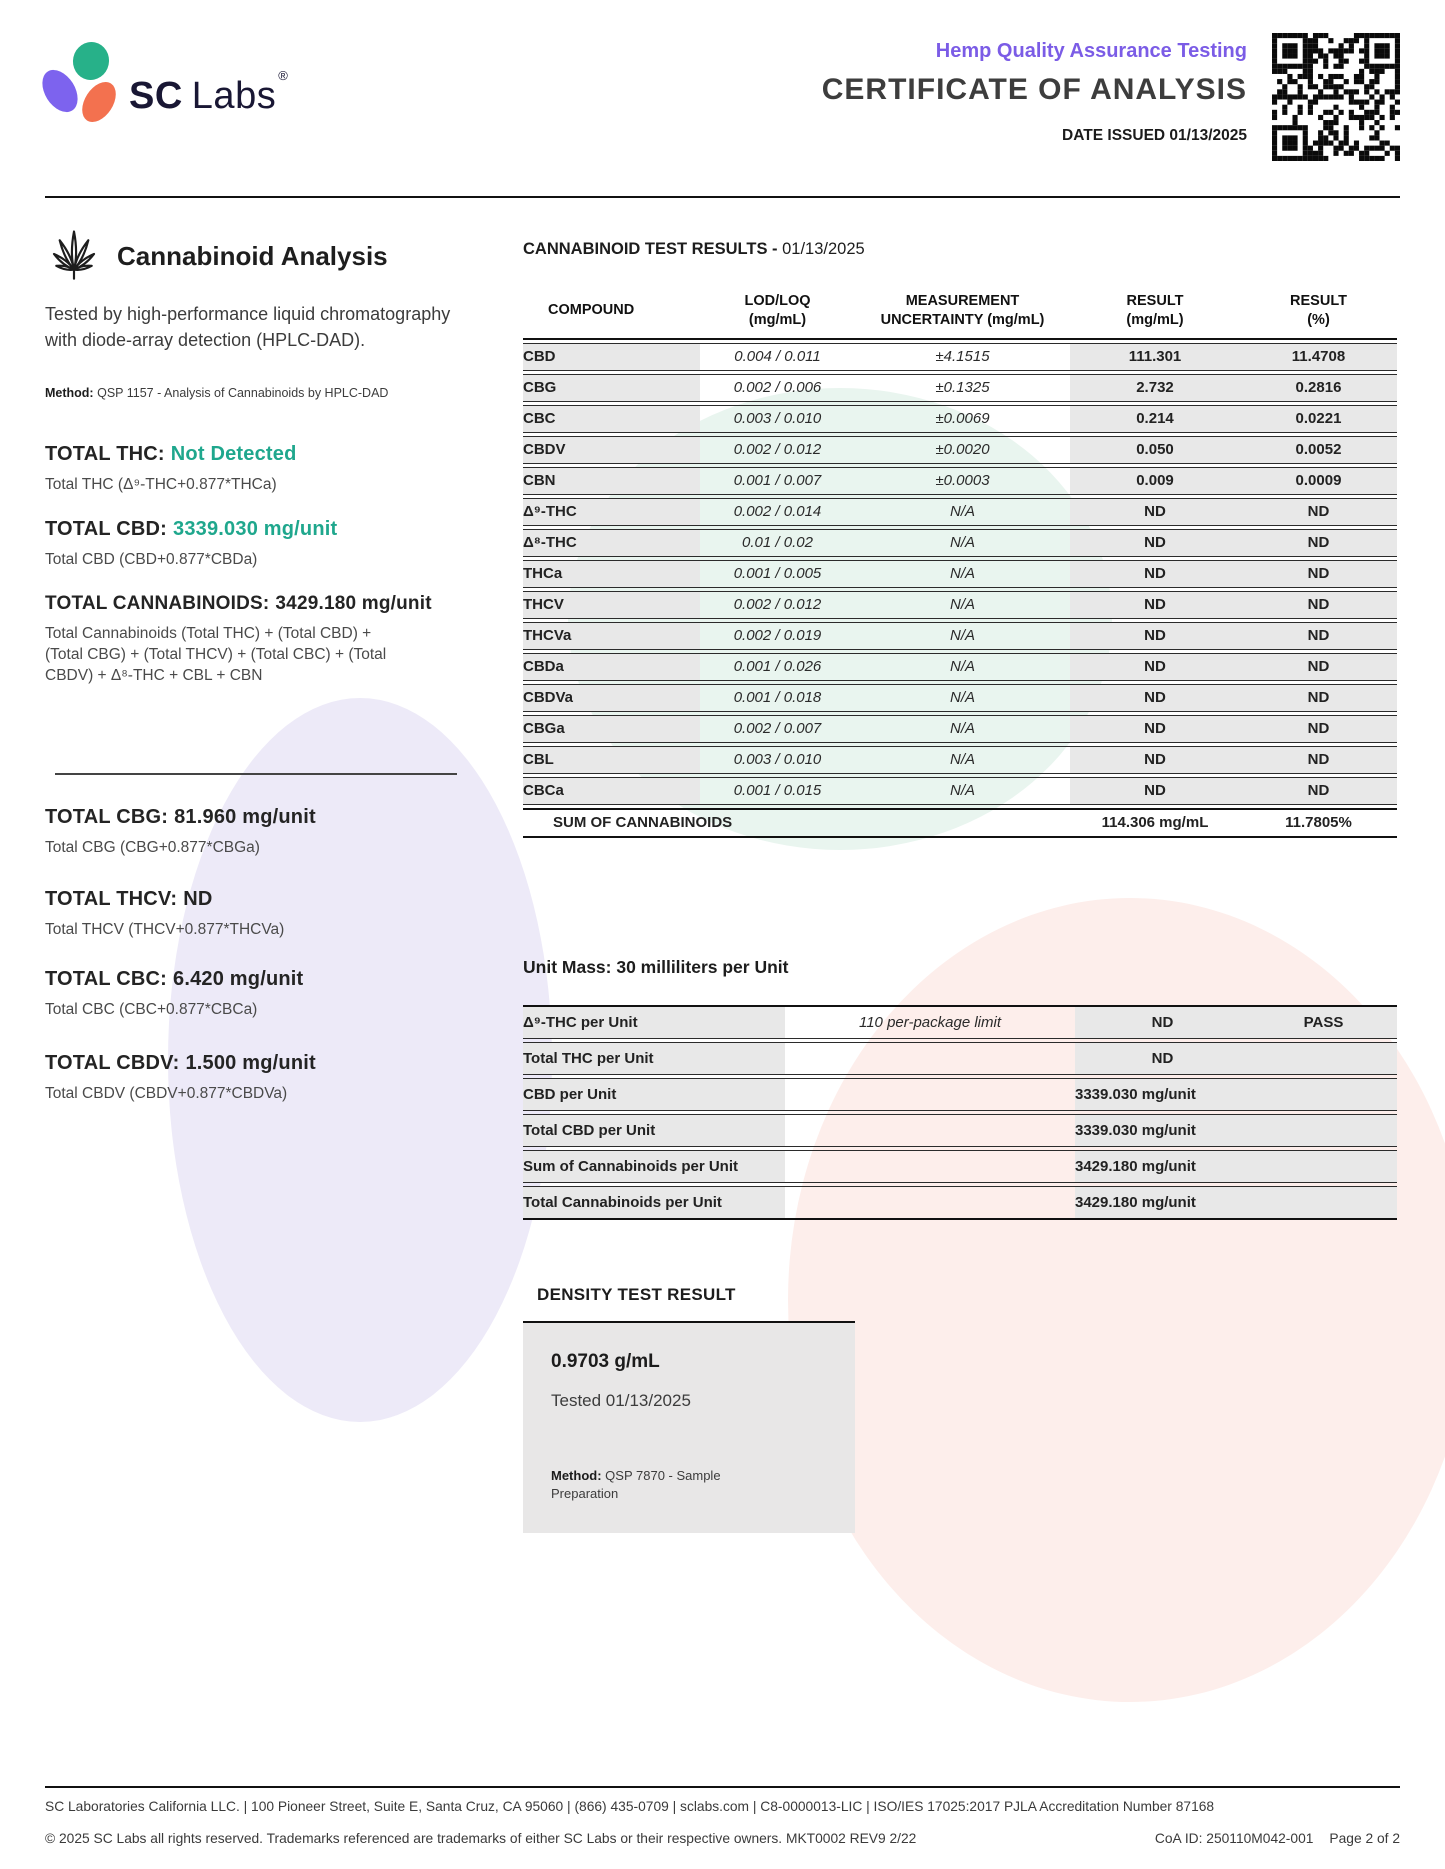 The height and width of the screenshot is (1869, 1445). What do you see at coordinates (165, 929) in the screenshot?
I see `total-thcv-formula: Total THCV (THCV+0.877*THCVa)` at bounding box center [165, 929].